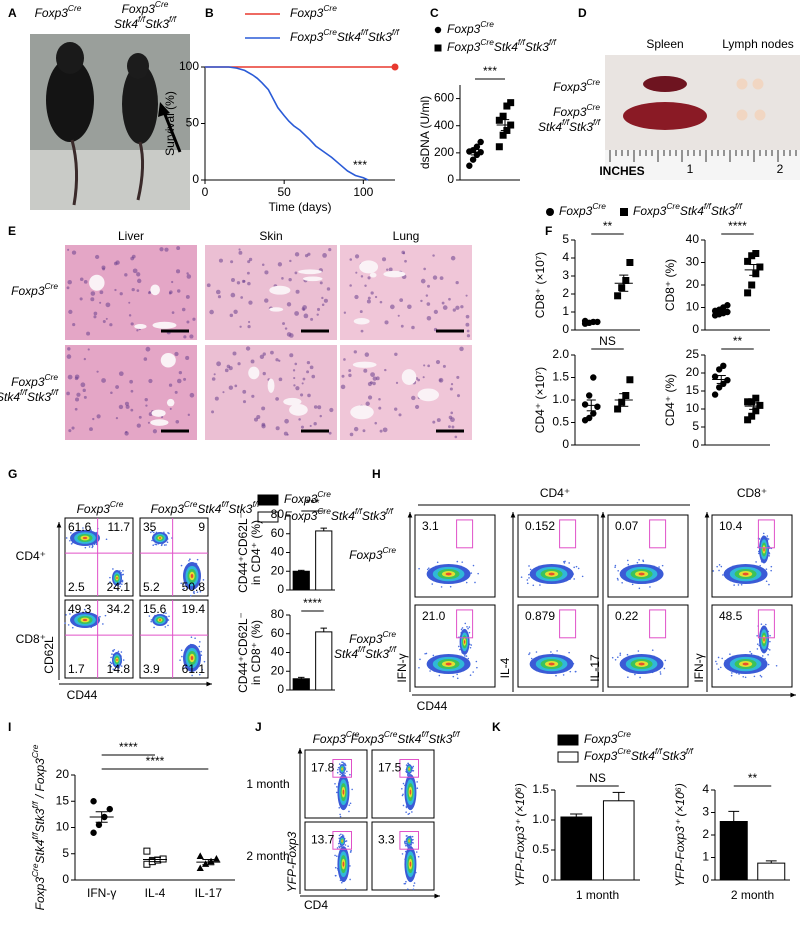 Image resolution: width=800 pixels, height=934 pixels. Describe the element at coordinates (406, 737) in the screenshot. I see `label: Foxp3CreStk4f/fStk3f/f` at that location.